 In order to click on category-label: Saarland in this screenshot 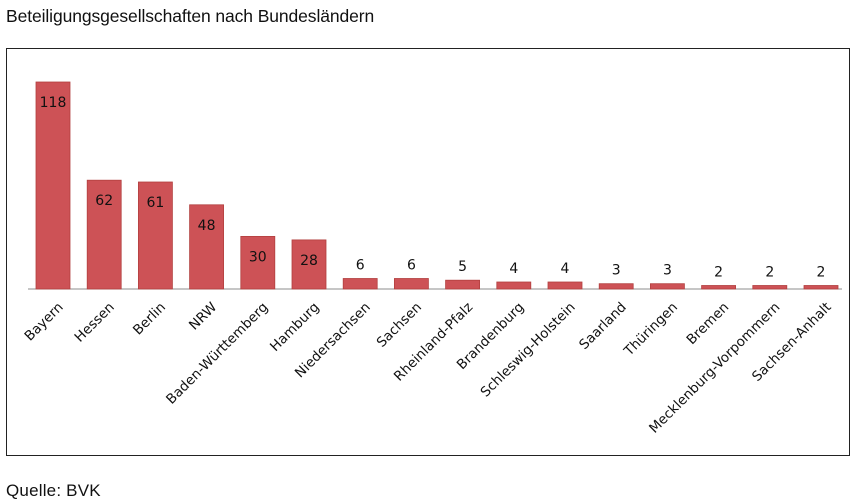, I will do `click(603, 326)`.